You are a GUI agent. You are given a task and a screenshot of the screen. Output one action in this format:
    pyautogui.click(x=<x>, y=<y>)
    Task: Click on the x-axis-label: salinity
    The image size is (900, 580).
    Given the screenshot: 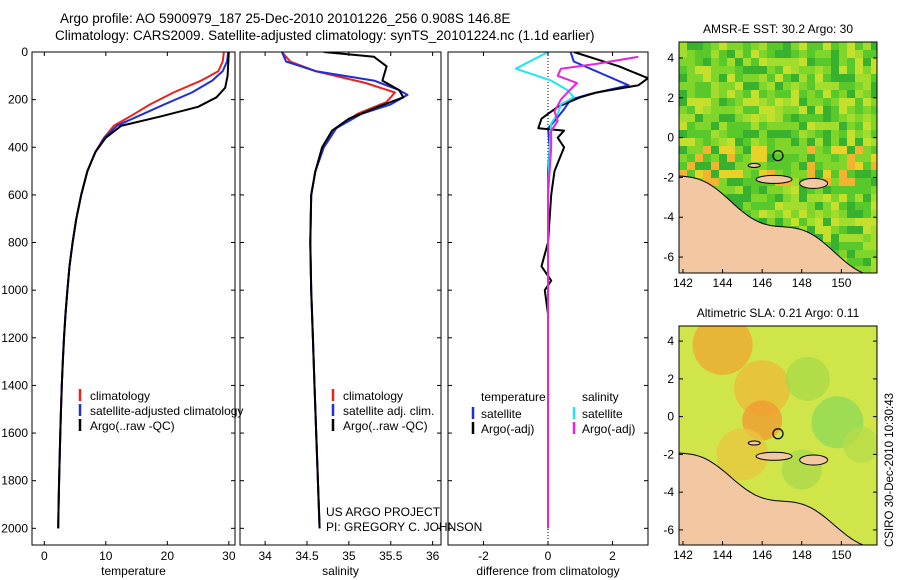 What is the action you would take?
    pyautogui.click(x=340, y=571)
    